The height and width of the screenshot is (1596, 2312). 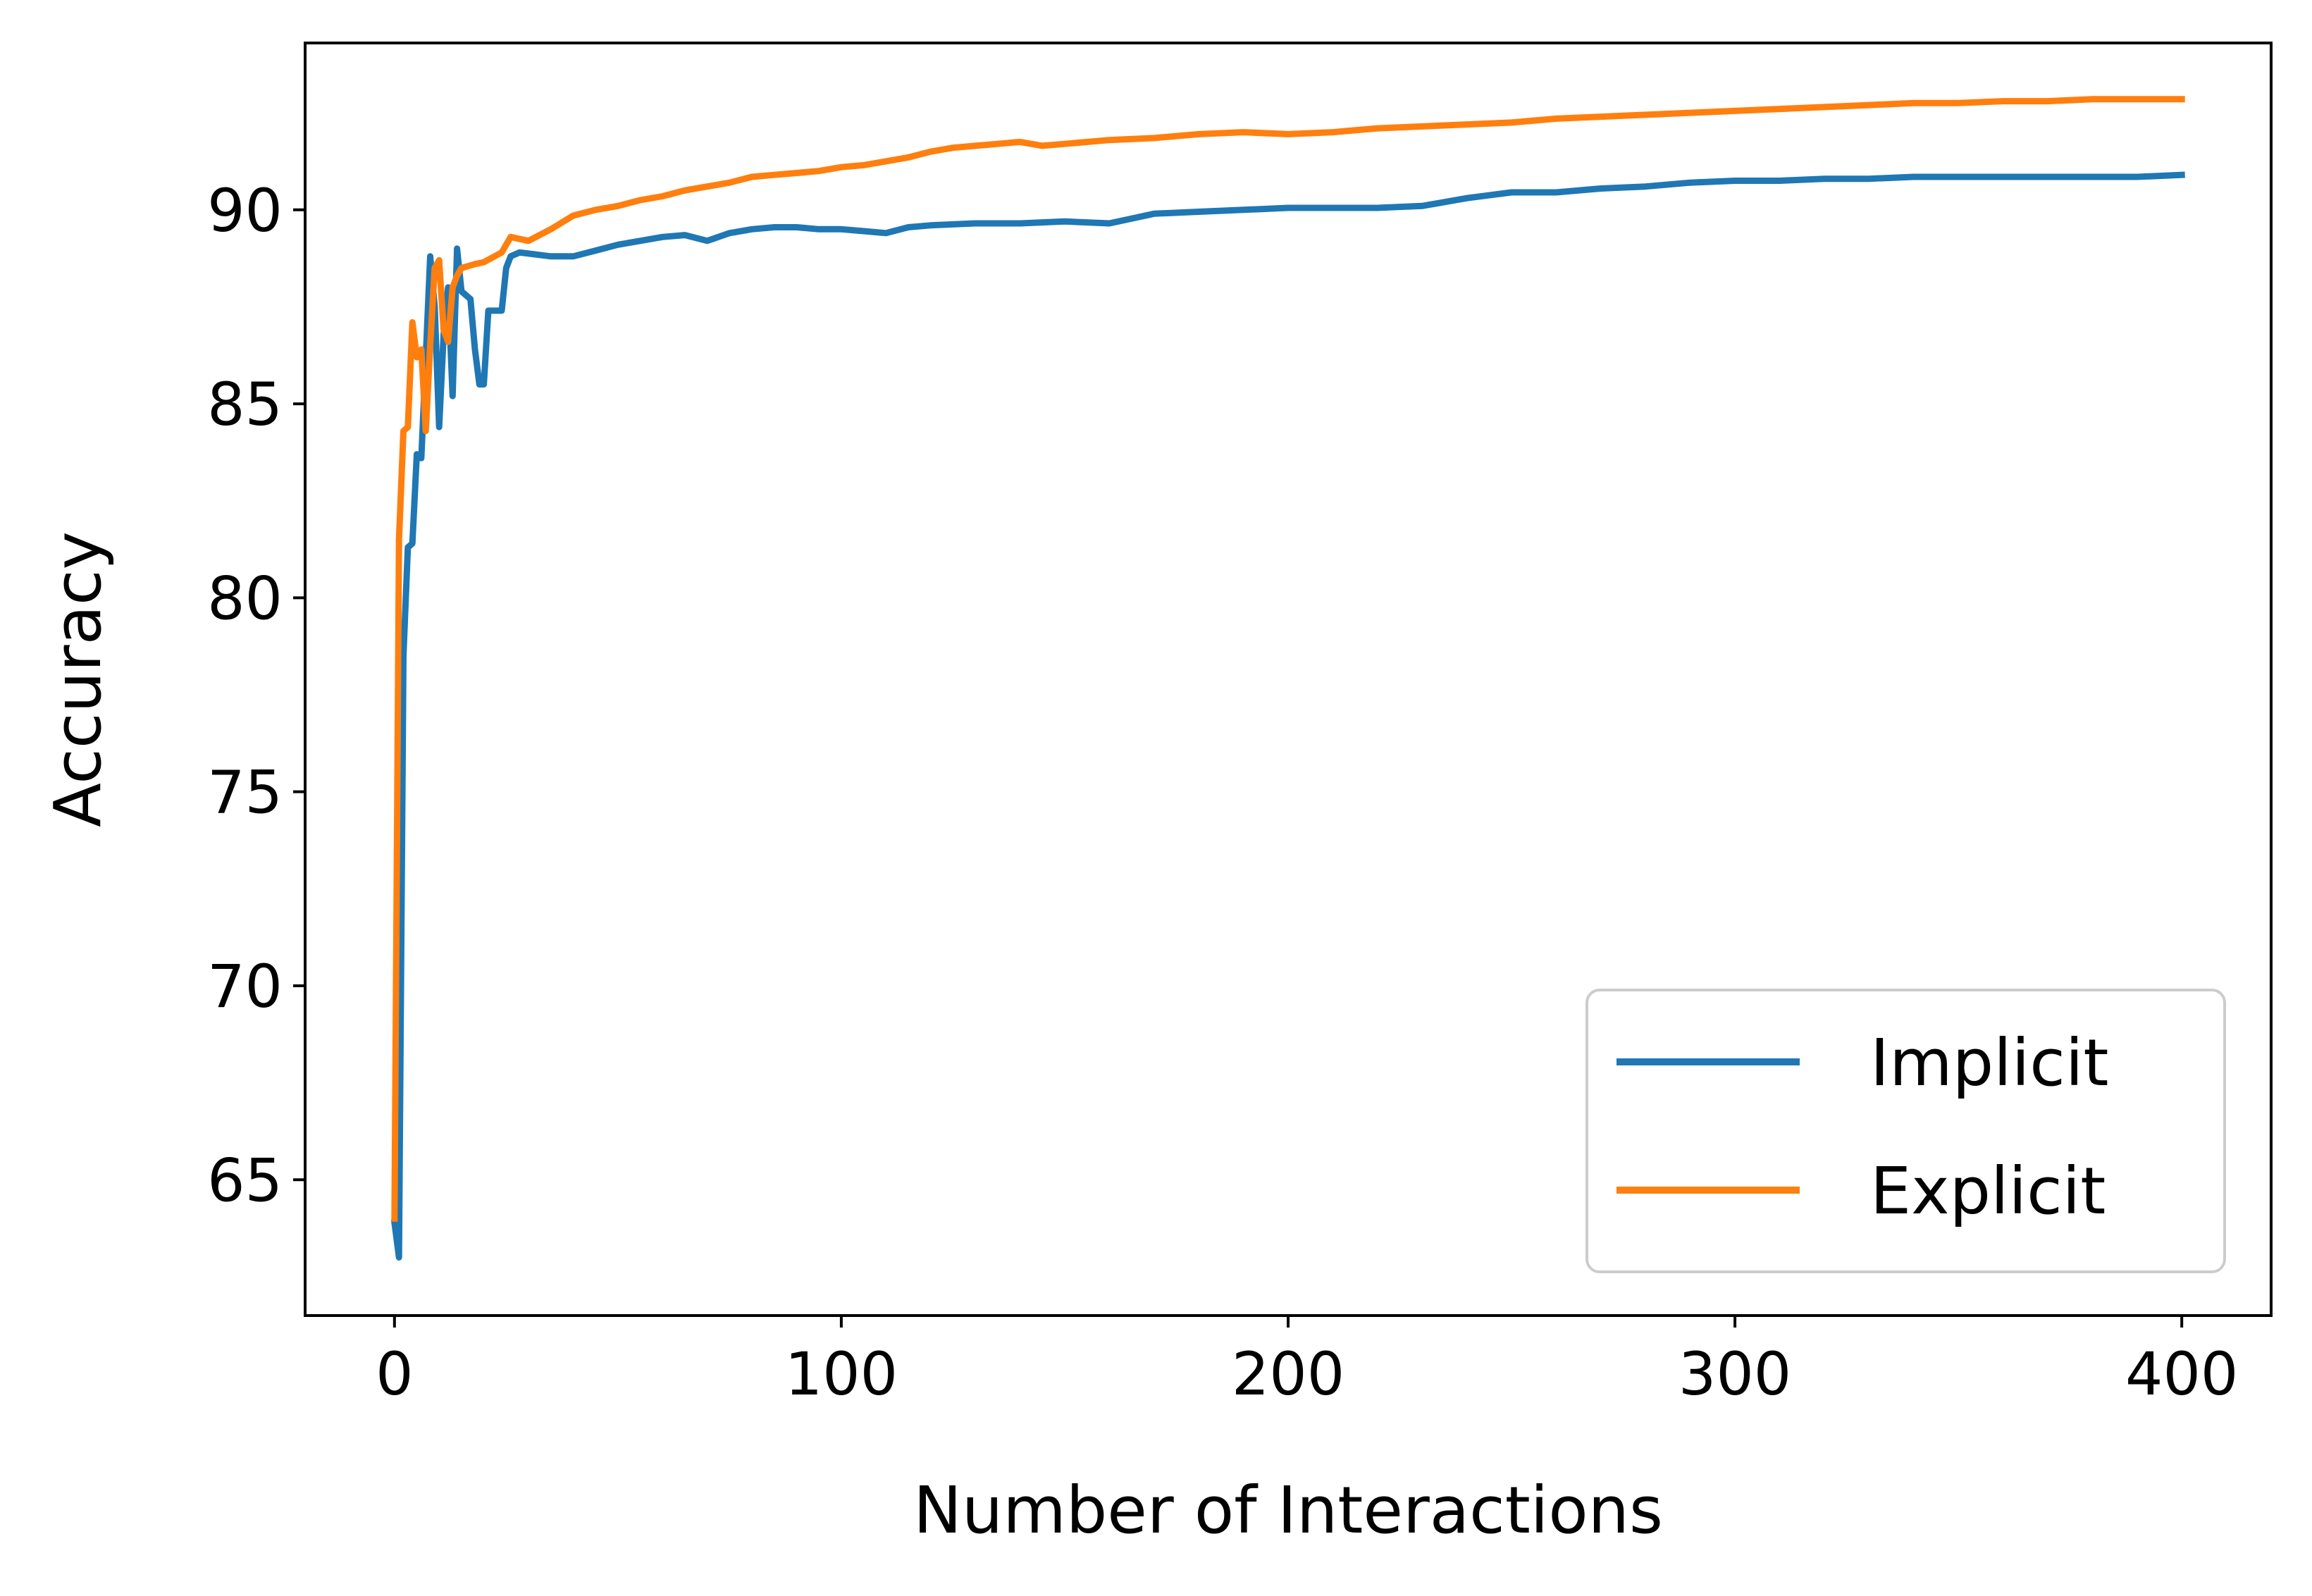 What do you see at coordinates (245, 1180) in the screenshot?
I see `y-tick-label: 65` at bounding box center [245, 1180].